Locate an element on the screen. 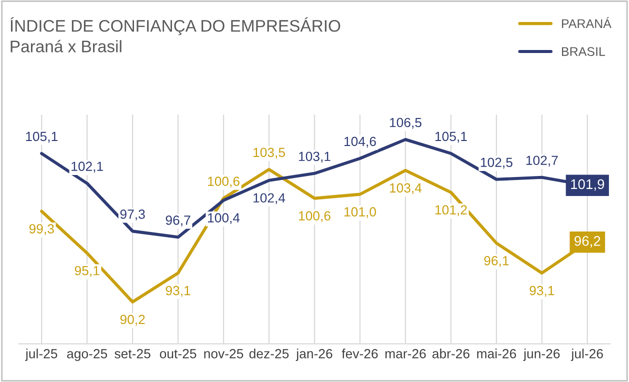 This screenshot has width=629, height=382. x-tick-label: nov-25 is located at coordinates (224, 353).